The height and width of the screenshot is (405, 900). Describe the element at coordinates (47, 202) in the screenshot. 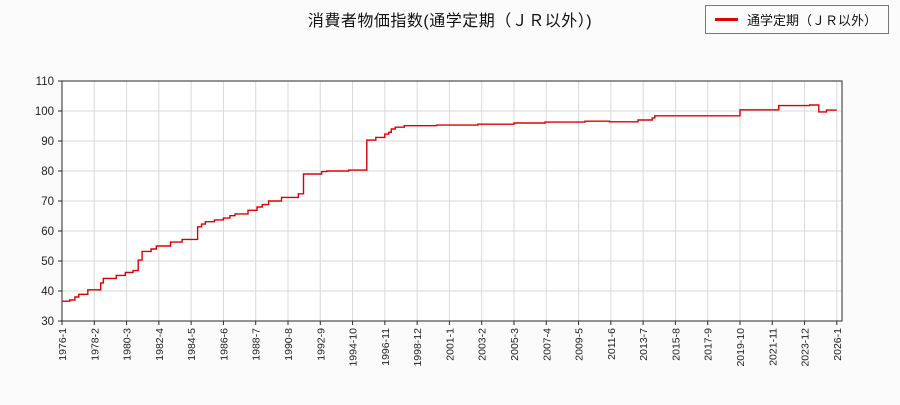

I see `svg-text: 70` at that location.